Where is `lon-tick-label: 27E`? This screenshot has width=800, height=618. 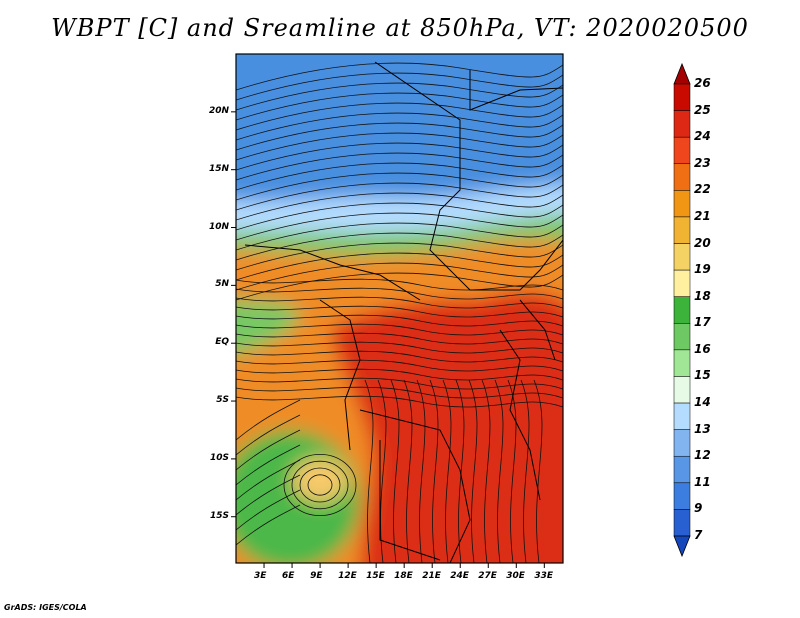 lon-tick-label: 27E is located at coordinates (487, 576).